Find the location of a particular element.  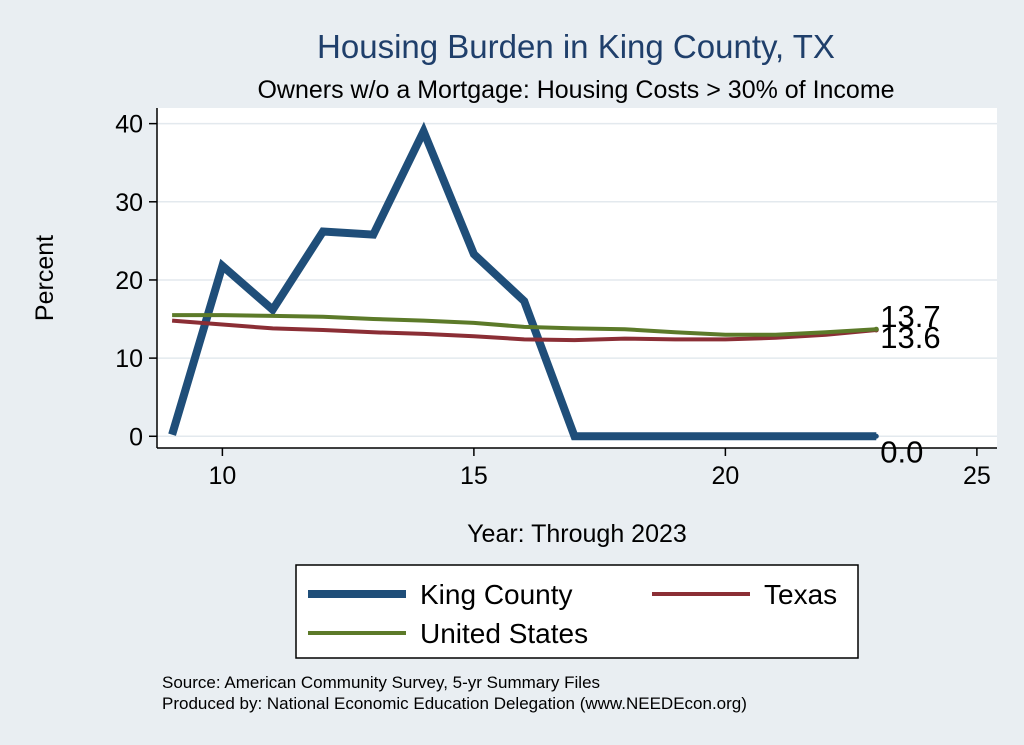

end-label-united-states: 13.7 is located at coordinates (910, 316).